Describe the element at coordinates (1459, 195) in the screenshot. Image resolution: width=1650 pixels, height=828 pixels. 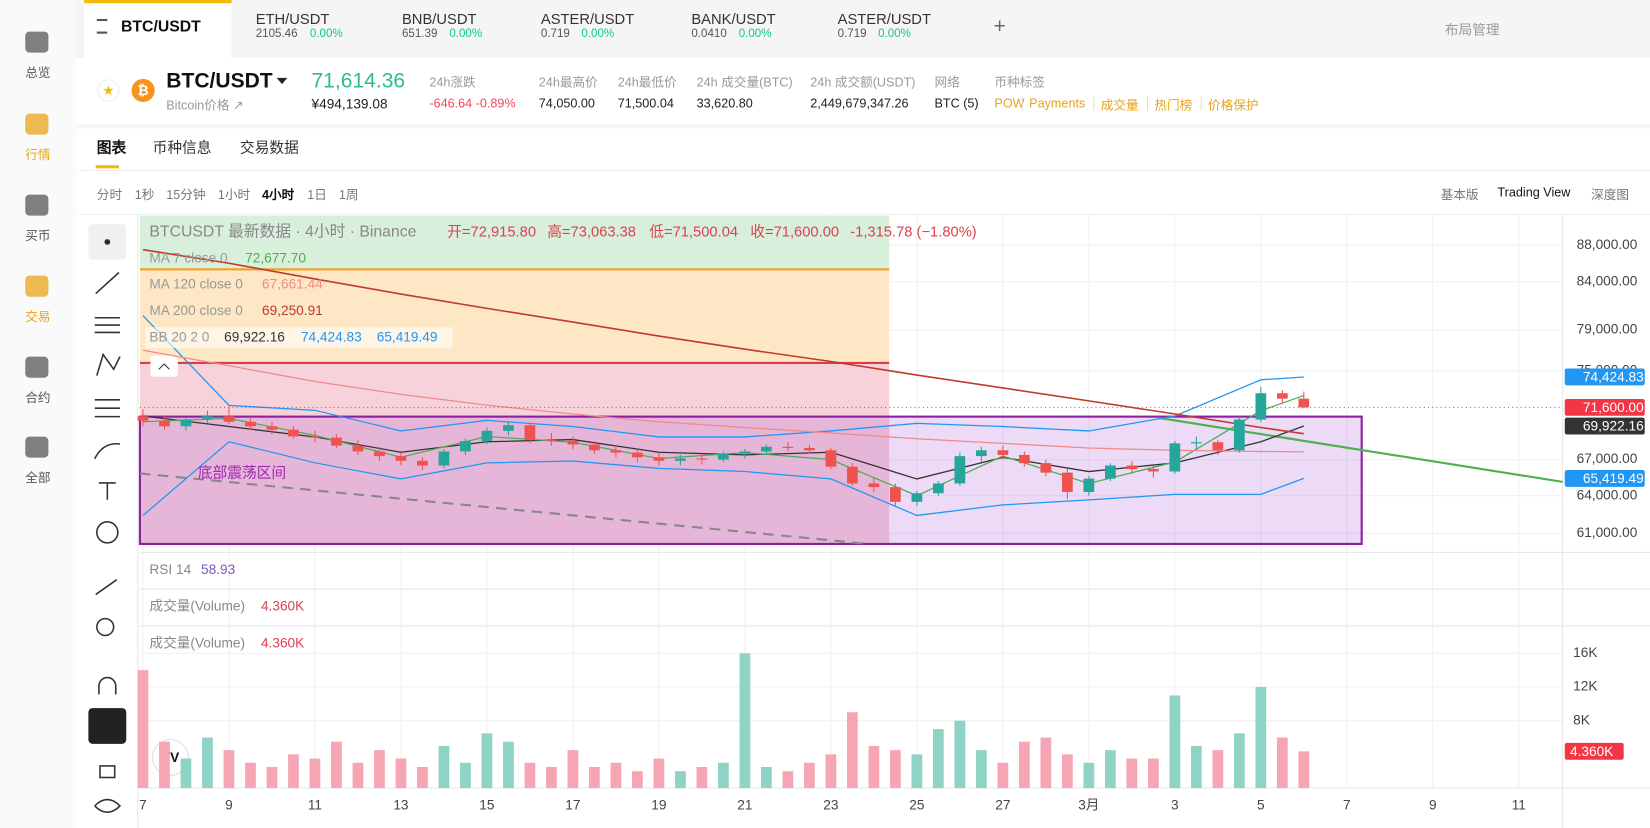
I see `view-option: 基本版` at that location.